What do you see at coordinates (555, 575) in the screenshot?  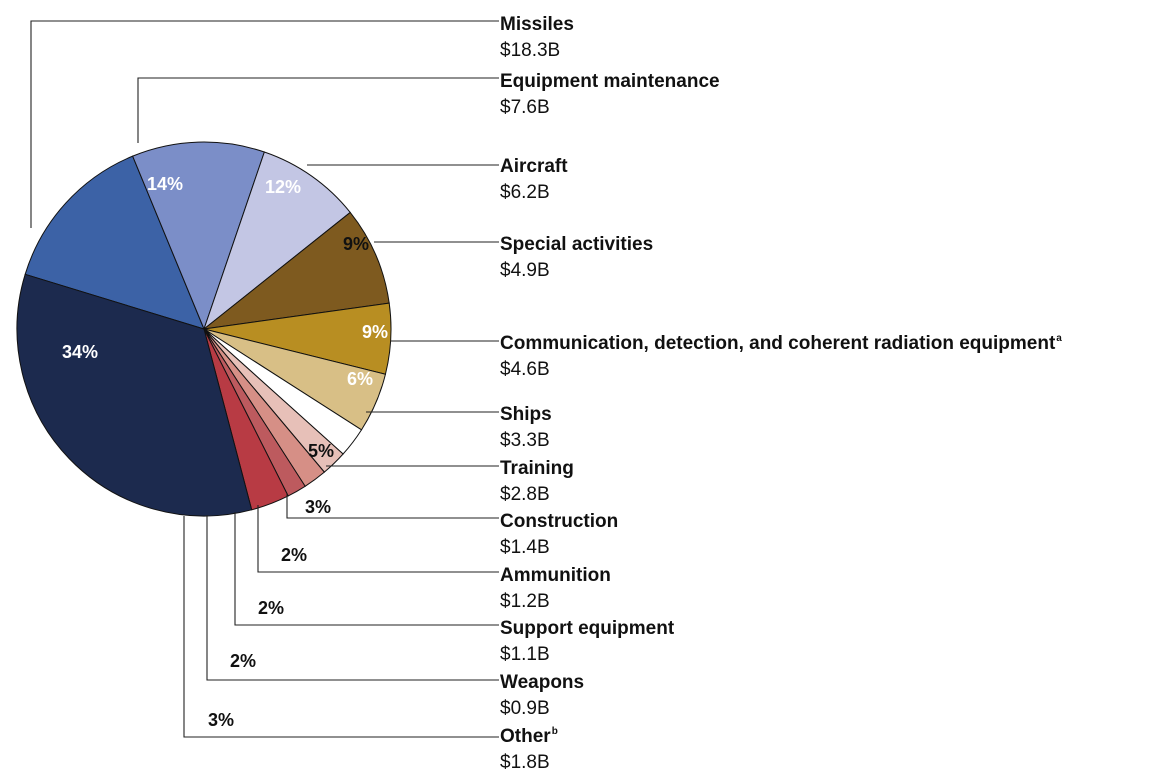 I see `category-name-ammunition: Ammunition` at bounding box center [555, 575].